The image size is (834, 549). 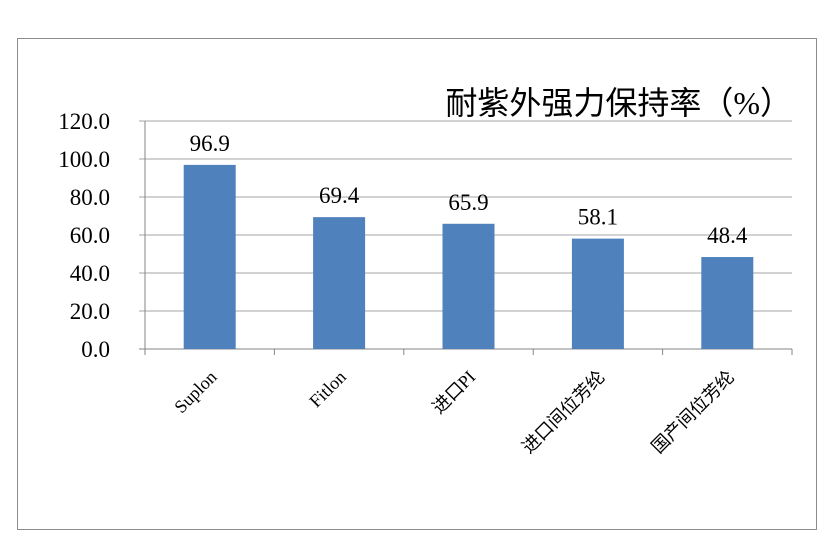 What do you see at coordinates (618, 103) in the screenshot?
I see `chart-title: 耐紫外强力保持率（%）` at bounding box center [618, 103].